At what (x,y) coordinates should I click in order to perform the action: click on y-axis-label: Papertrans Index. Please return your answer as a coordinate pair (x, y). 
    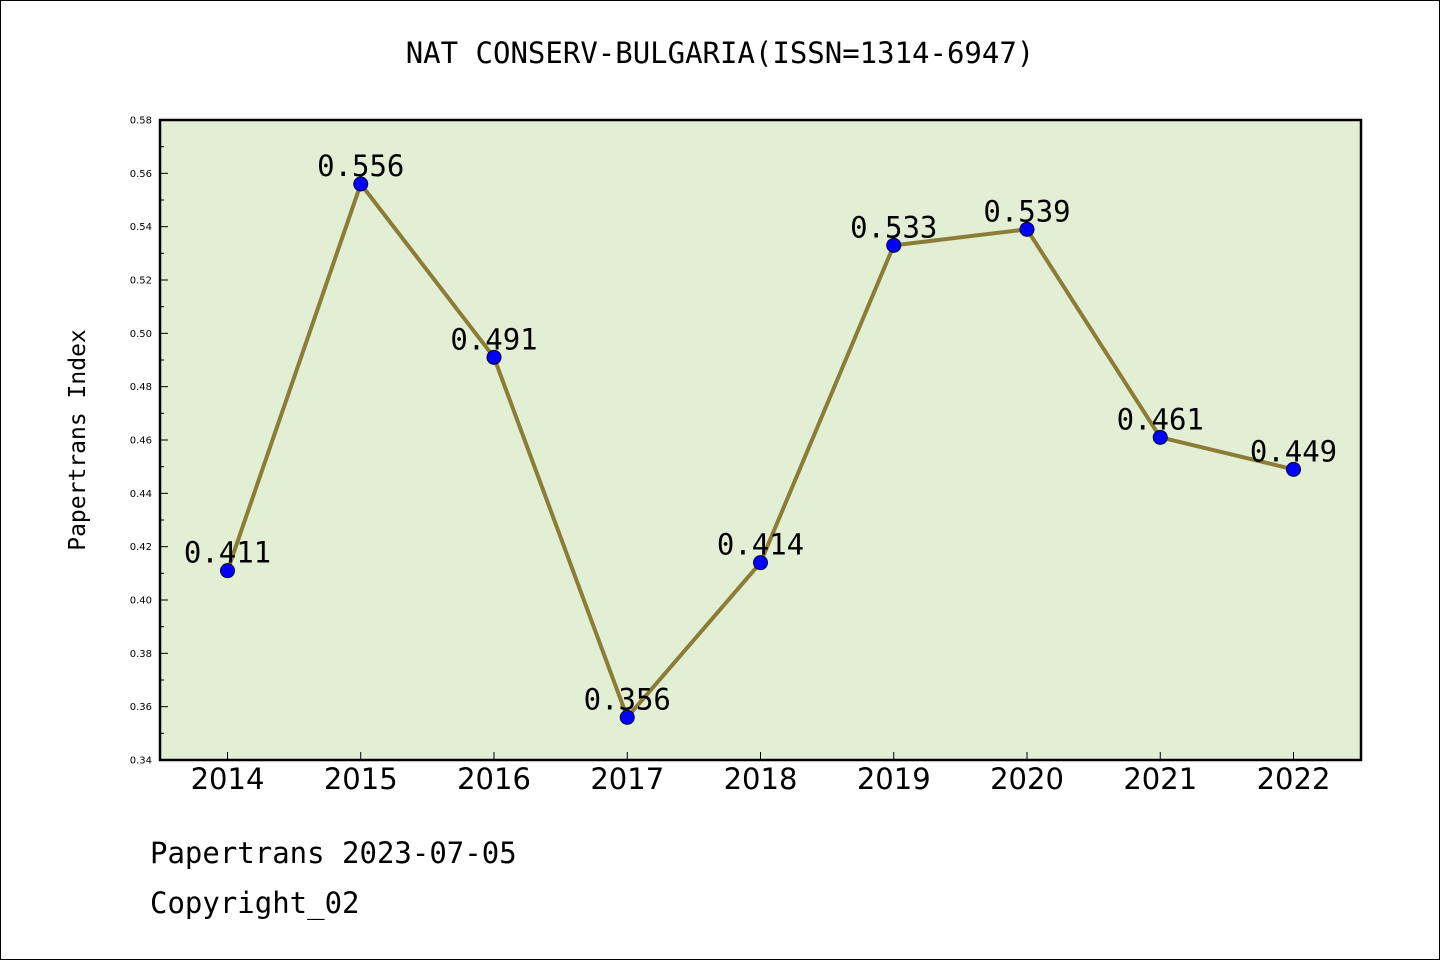
    Looking at the image, I should click on (78, 440).